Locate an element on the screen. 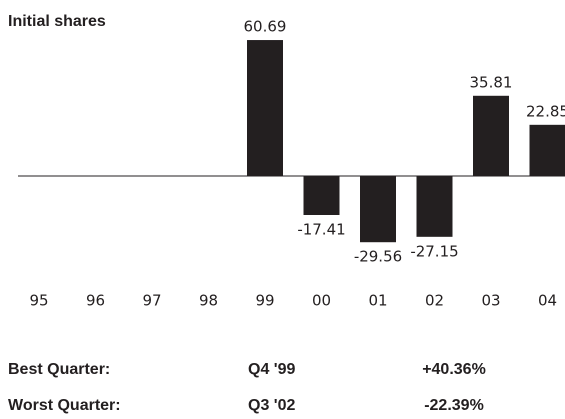  x-tick-label: 02 is located at coordinates (434, 301).